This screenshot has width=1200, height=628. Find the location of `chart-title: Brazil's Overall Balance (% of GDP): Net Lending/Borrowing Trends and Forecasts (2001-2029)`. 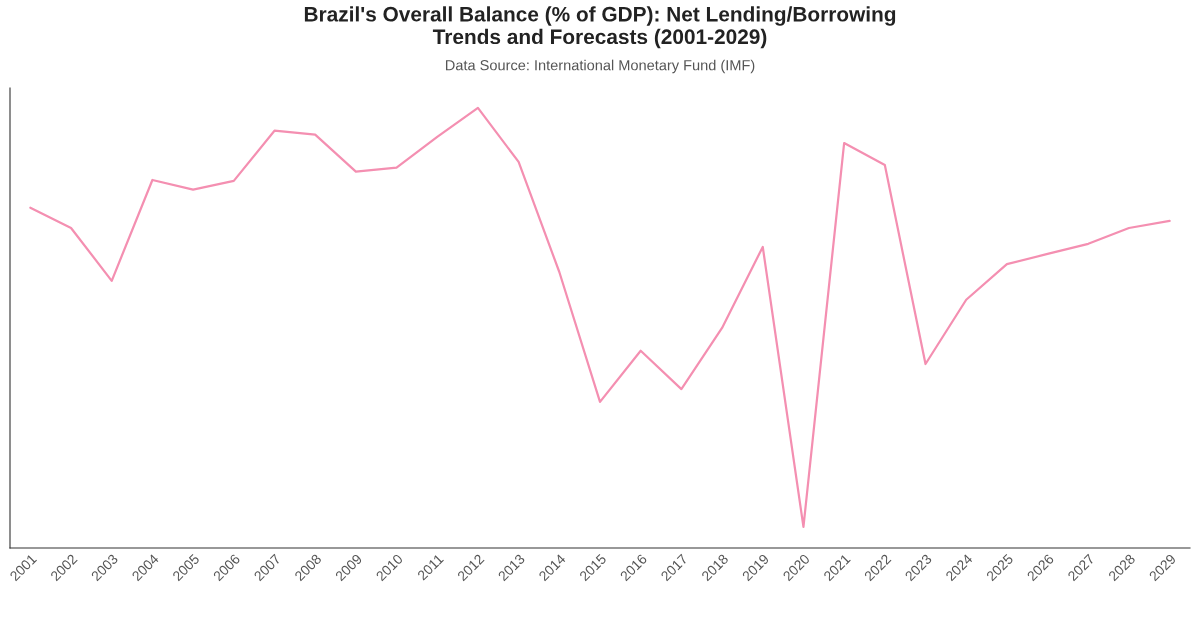

chart-title: Brazil's Overall Balance (% of GDP): Net Lending/Borrowing Trends and Forecasts (2001-2029) is located at coordinates (600, 27).